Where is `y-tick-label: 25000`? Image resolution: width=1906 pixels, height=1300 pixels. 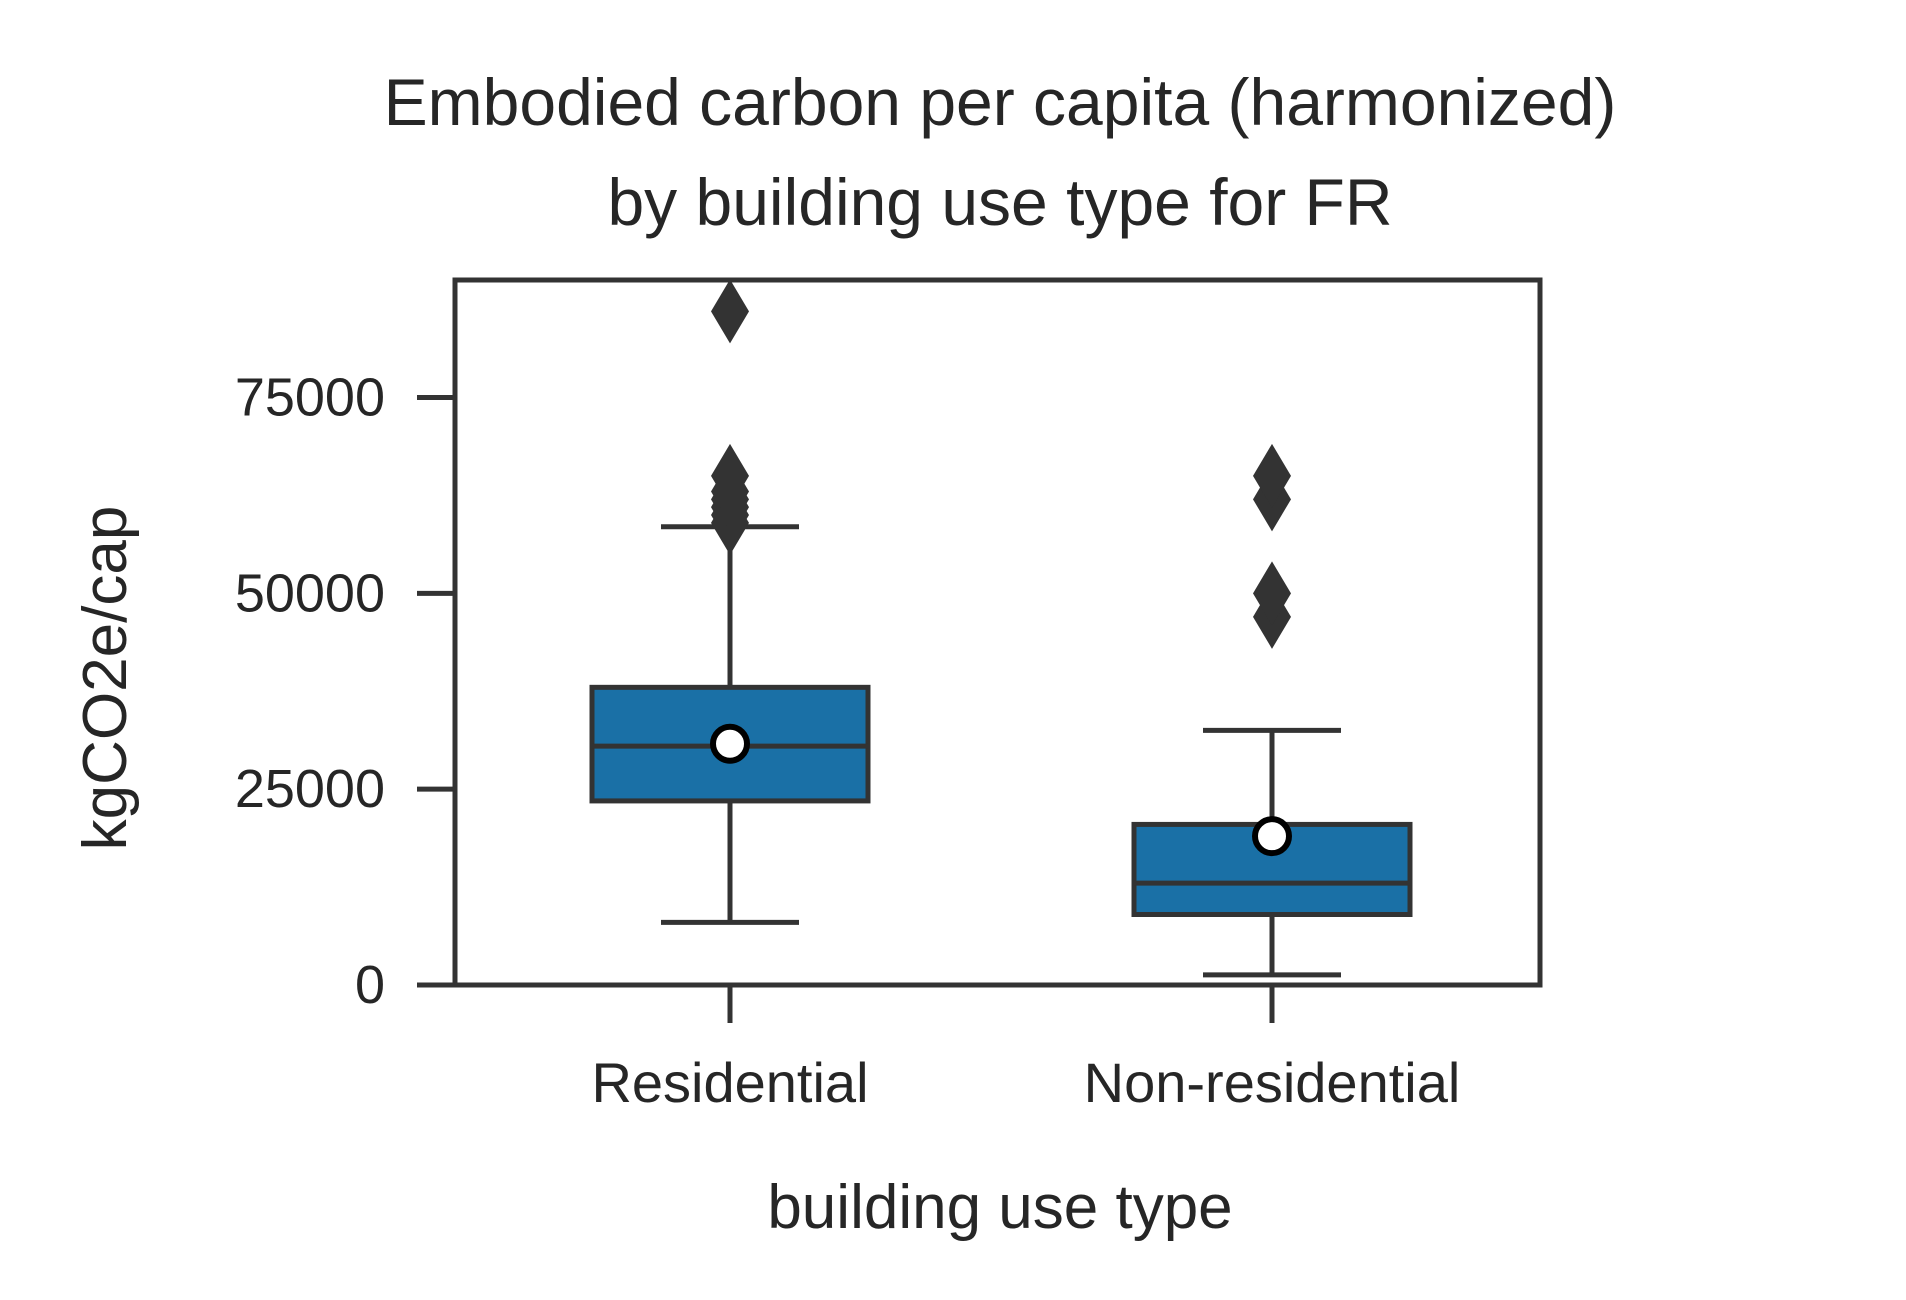
y-tick-label: 25000 is located at coordinates (310, 789).